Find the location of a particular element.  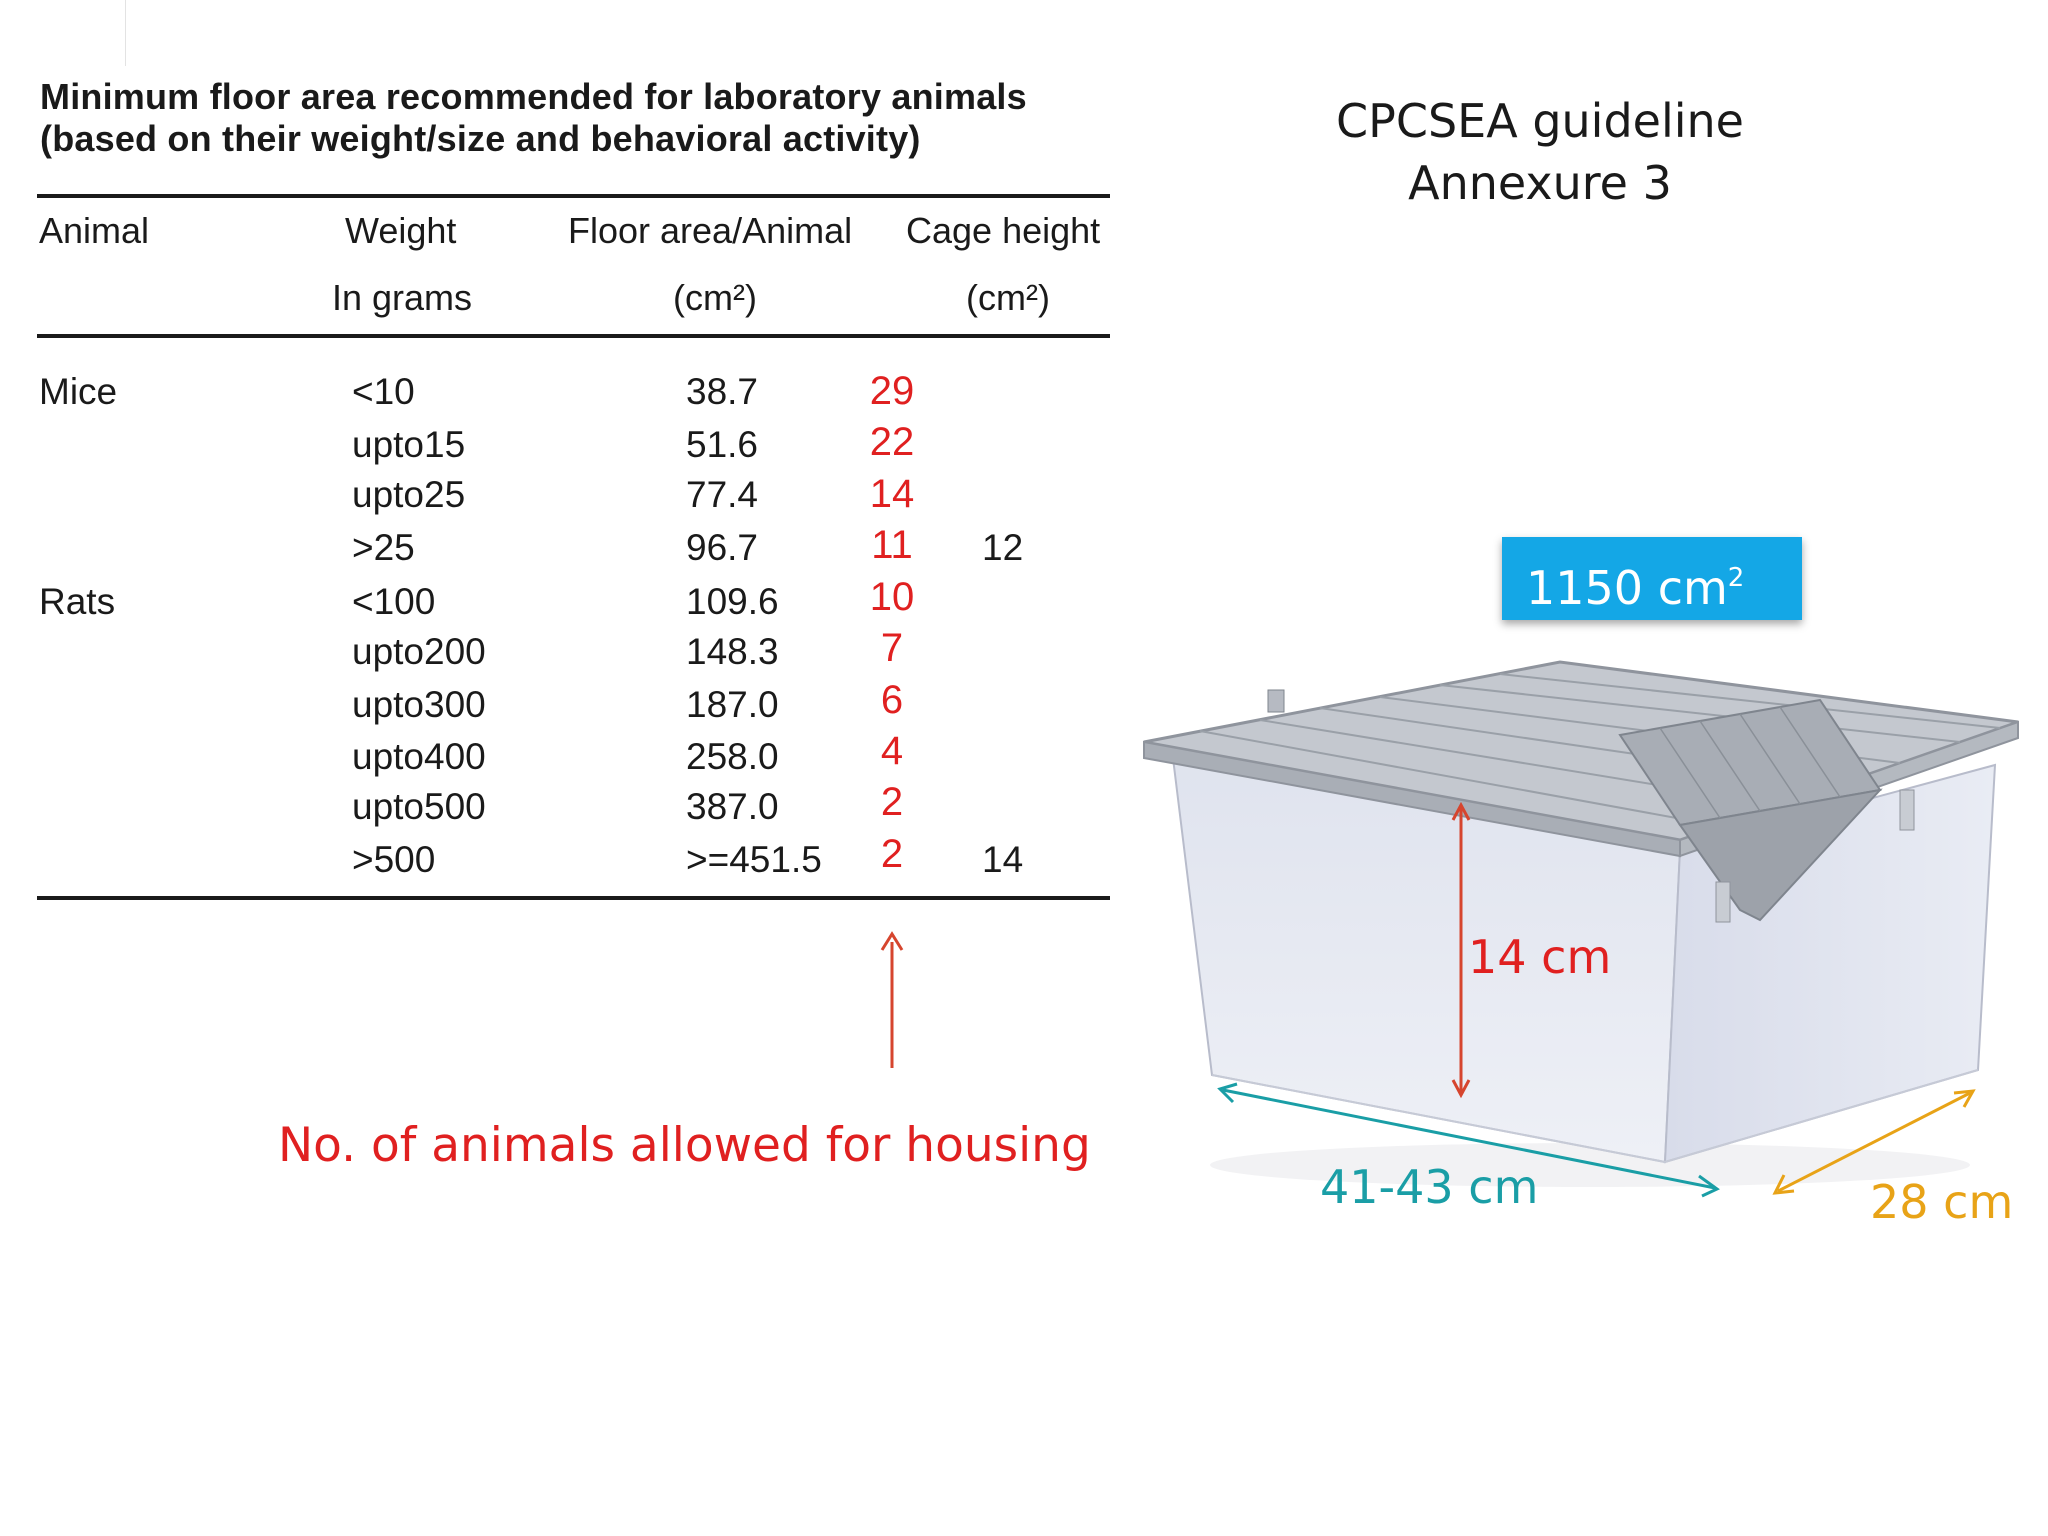

weight-cell: upto300 is located at coordinates (419, 704).